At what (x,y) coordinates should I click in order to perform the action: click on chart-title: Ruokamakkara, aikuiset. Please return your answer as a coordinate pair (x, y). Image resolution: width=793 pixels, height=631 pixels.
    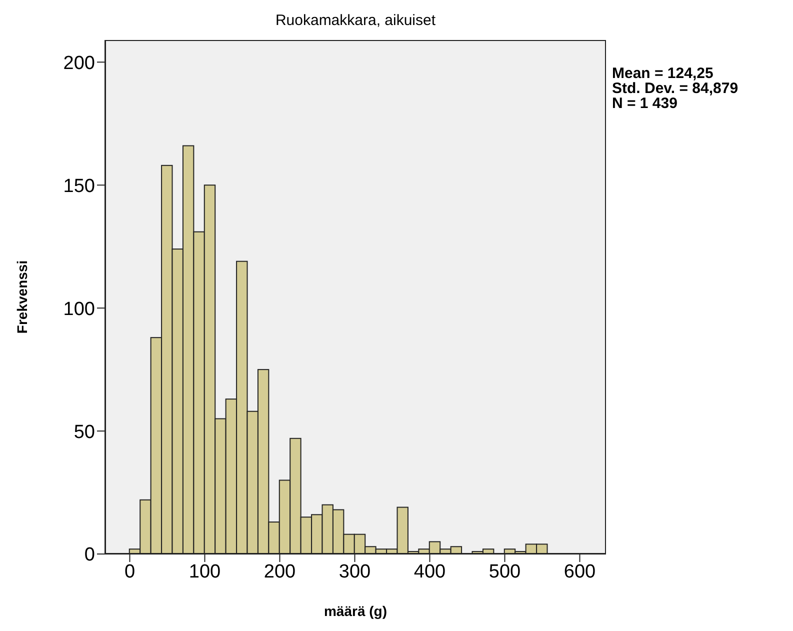
    Looking at the image, I should click on (355, 20).